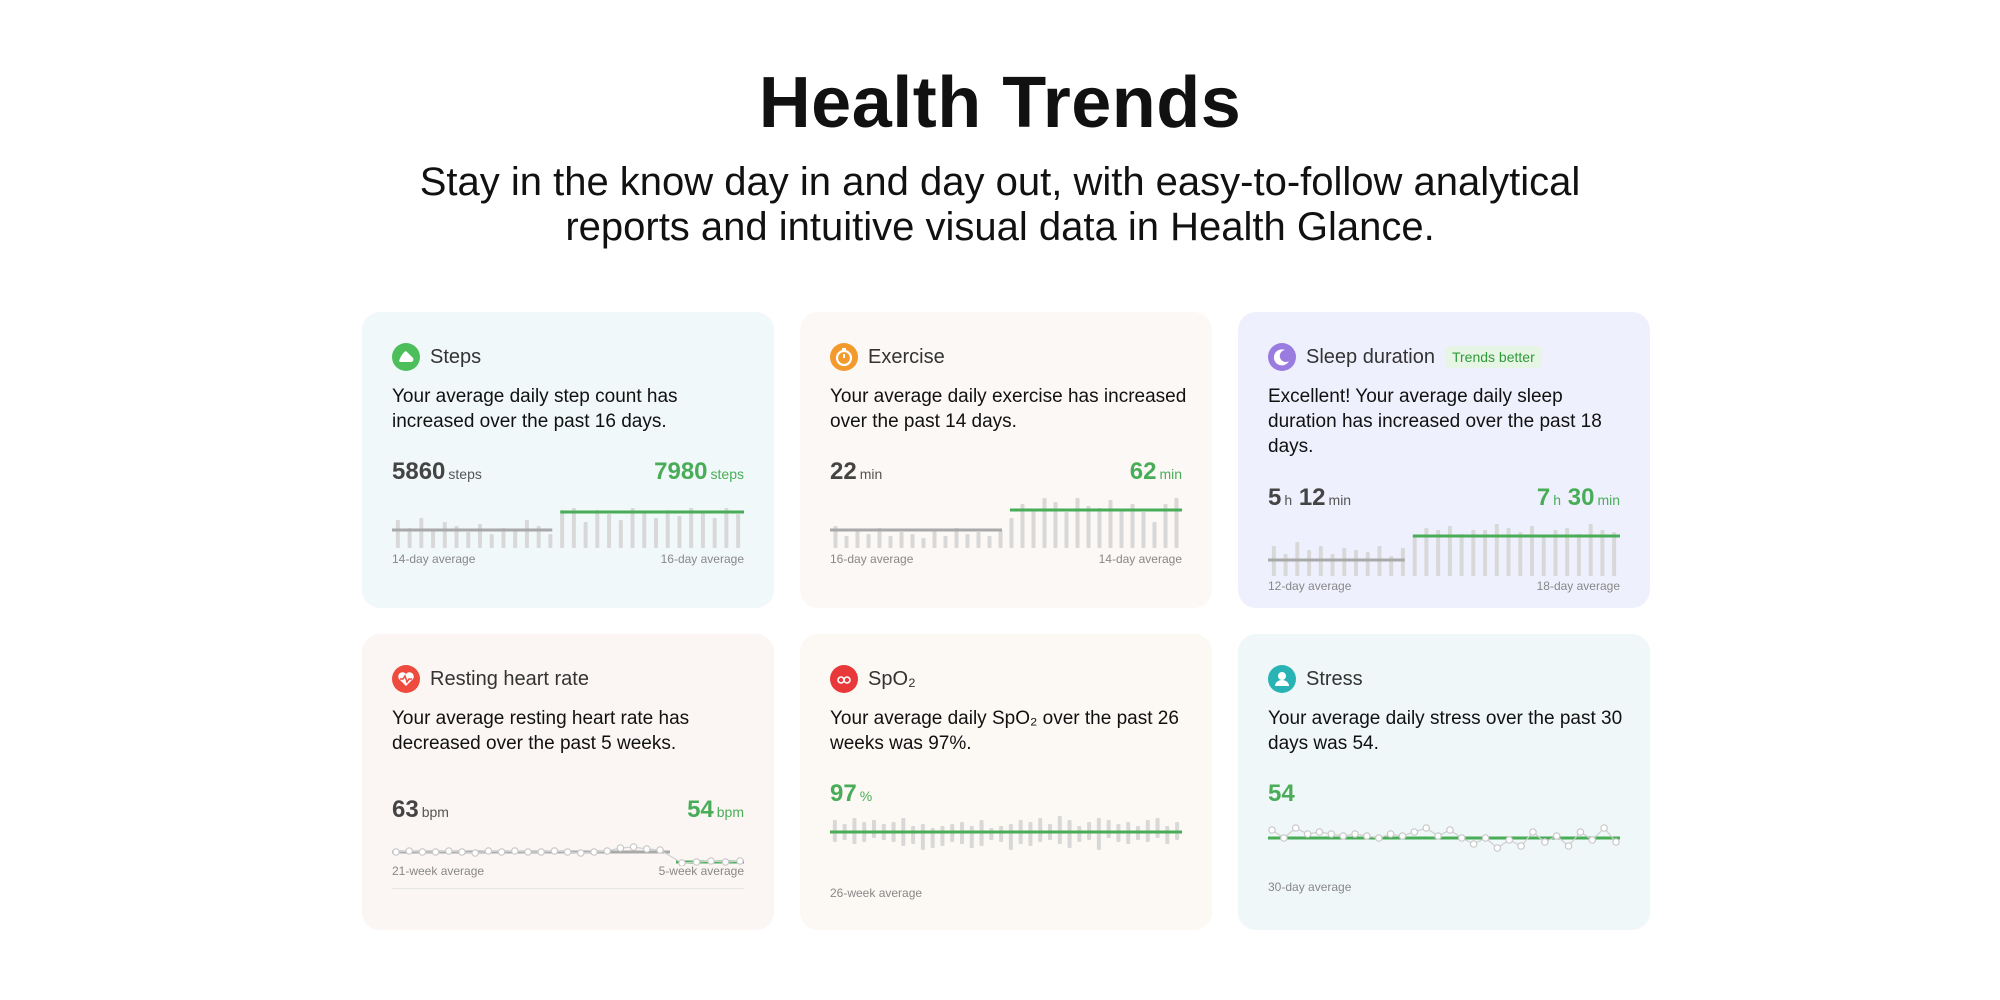  I want to click on left-caption: 16-day average, so click(872, 559).